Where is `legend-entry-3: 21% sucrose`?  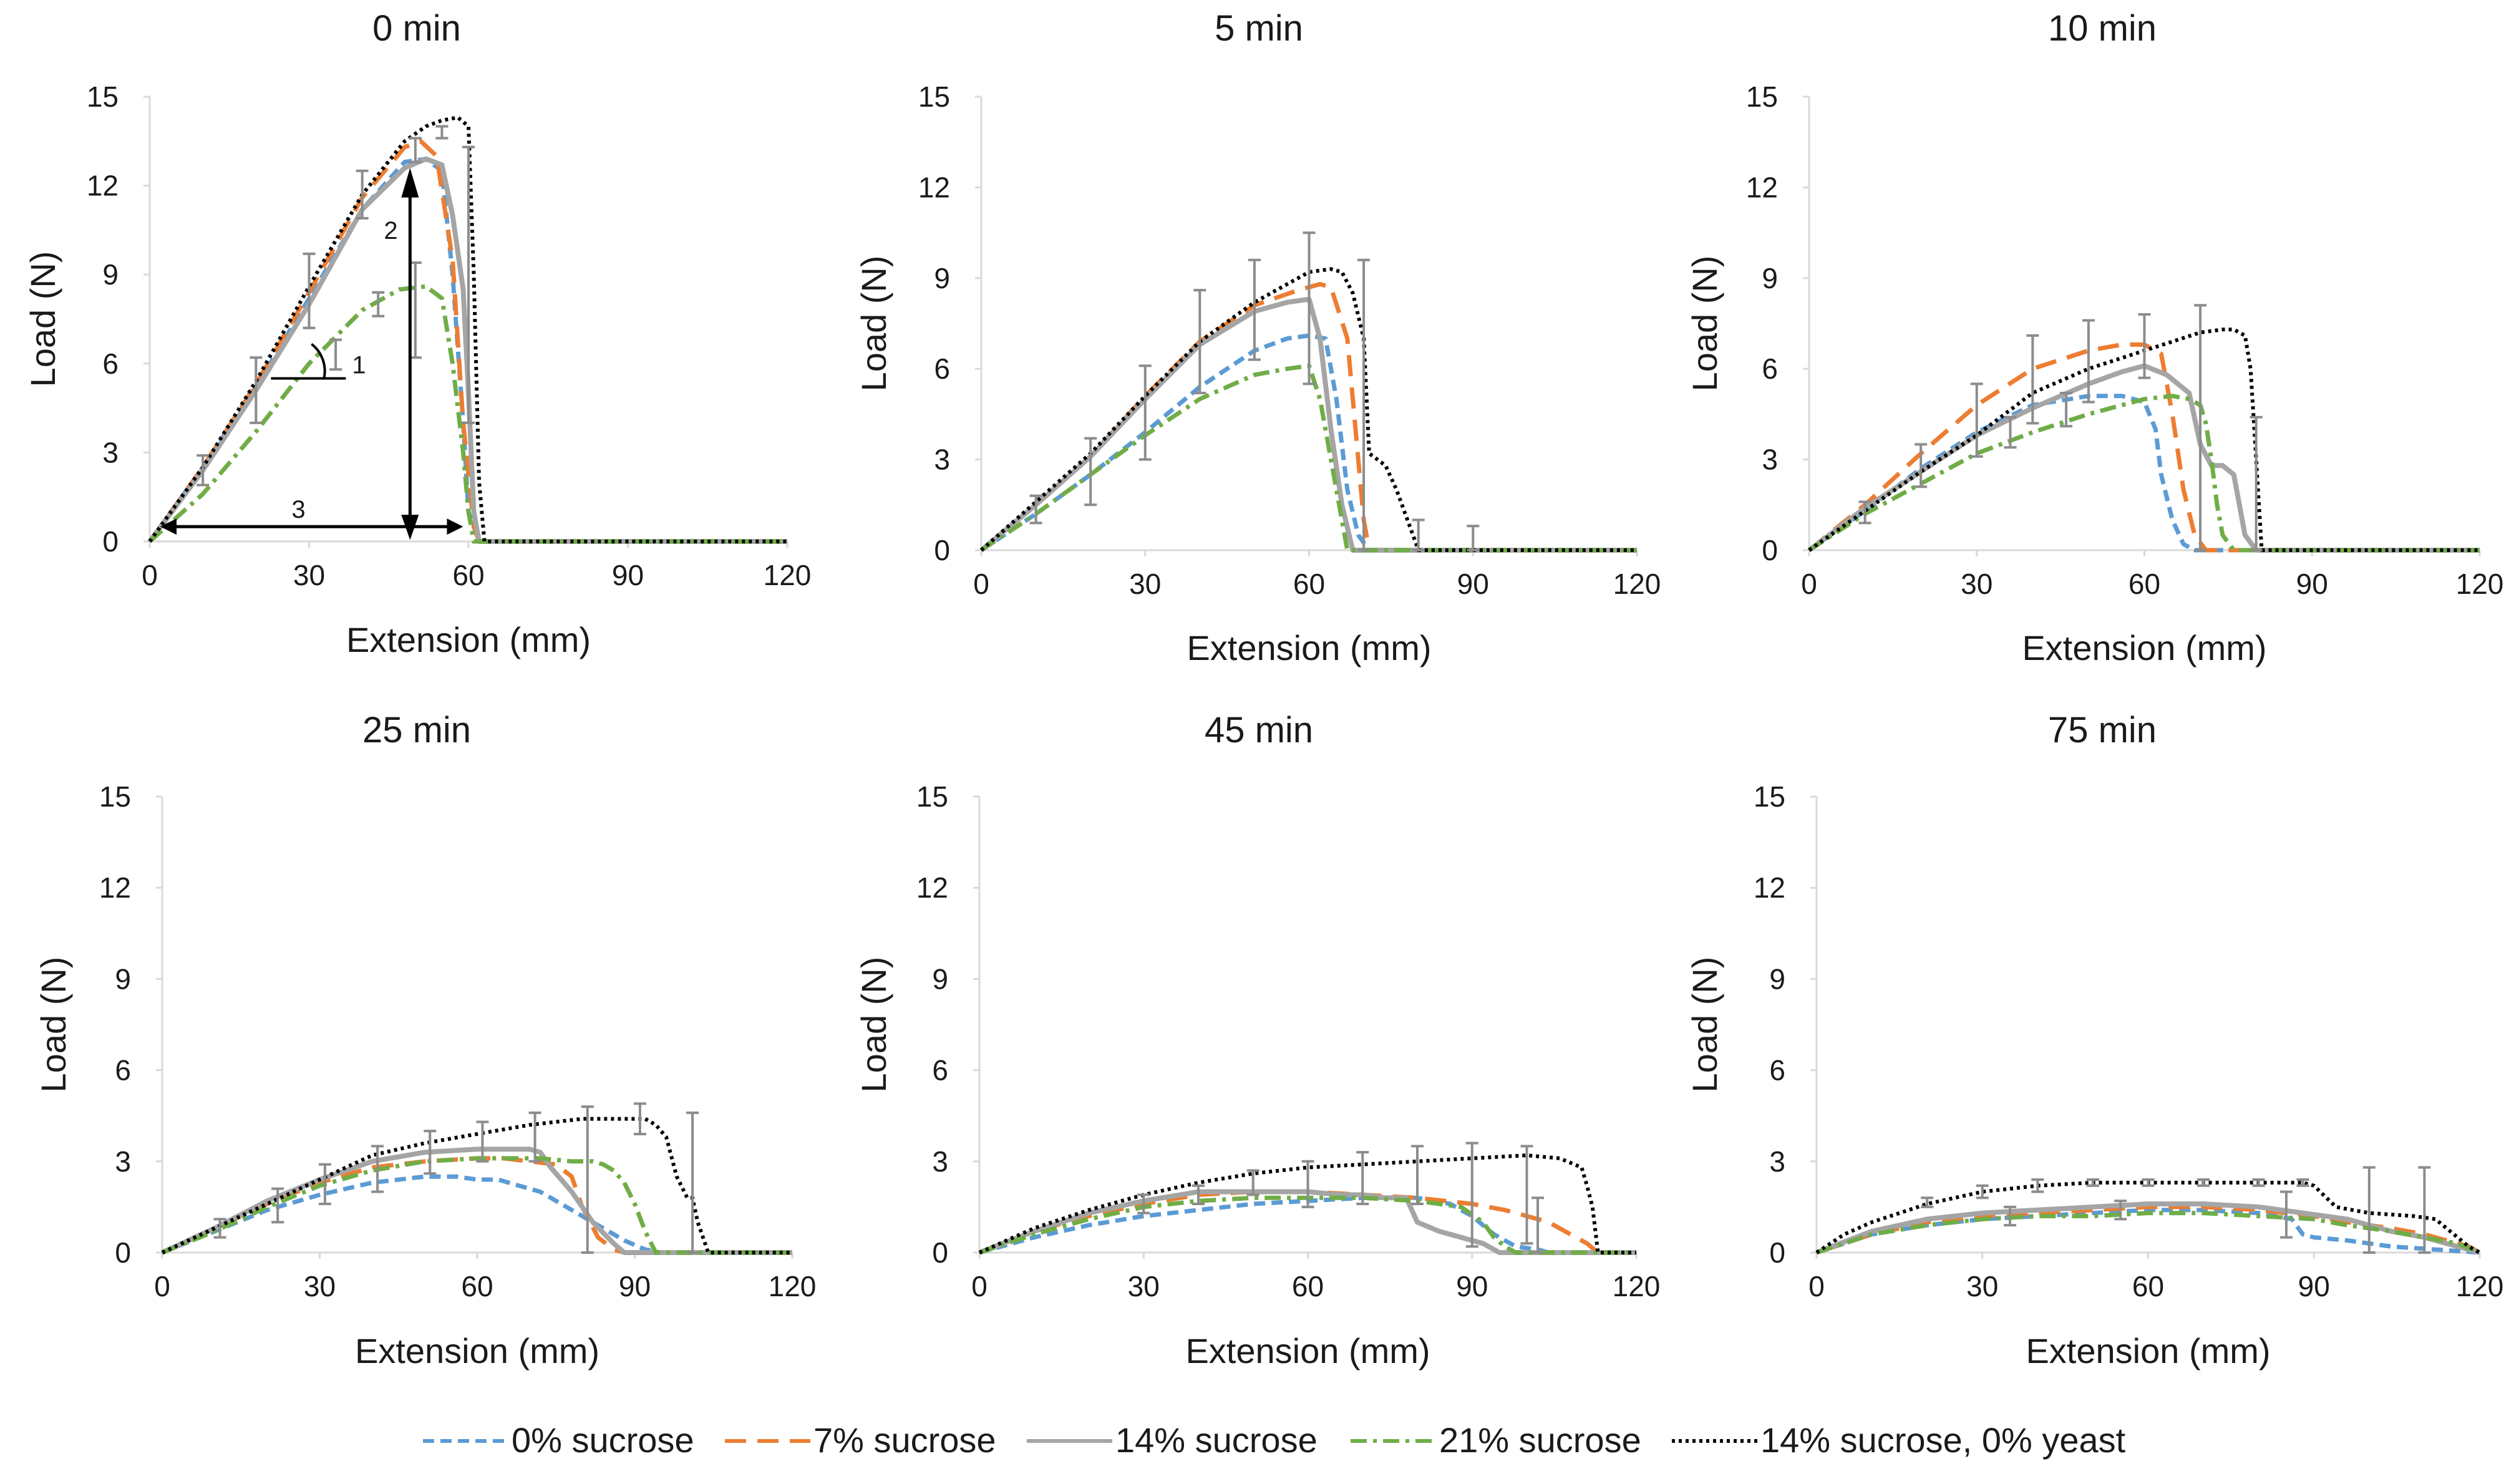 legend-entry-3: 21% sucrose is located at coordinates (1496, 1440).